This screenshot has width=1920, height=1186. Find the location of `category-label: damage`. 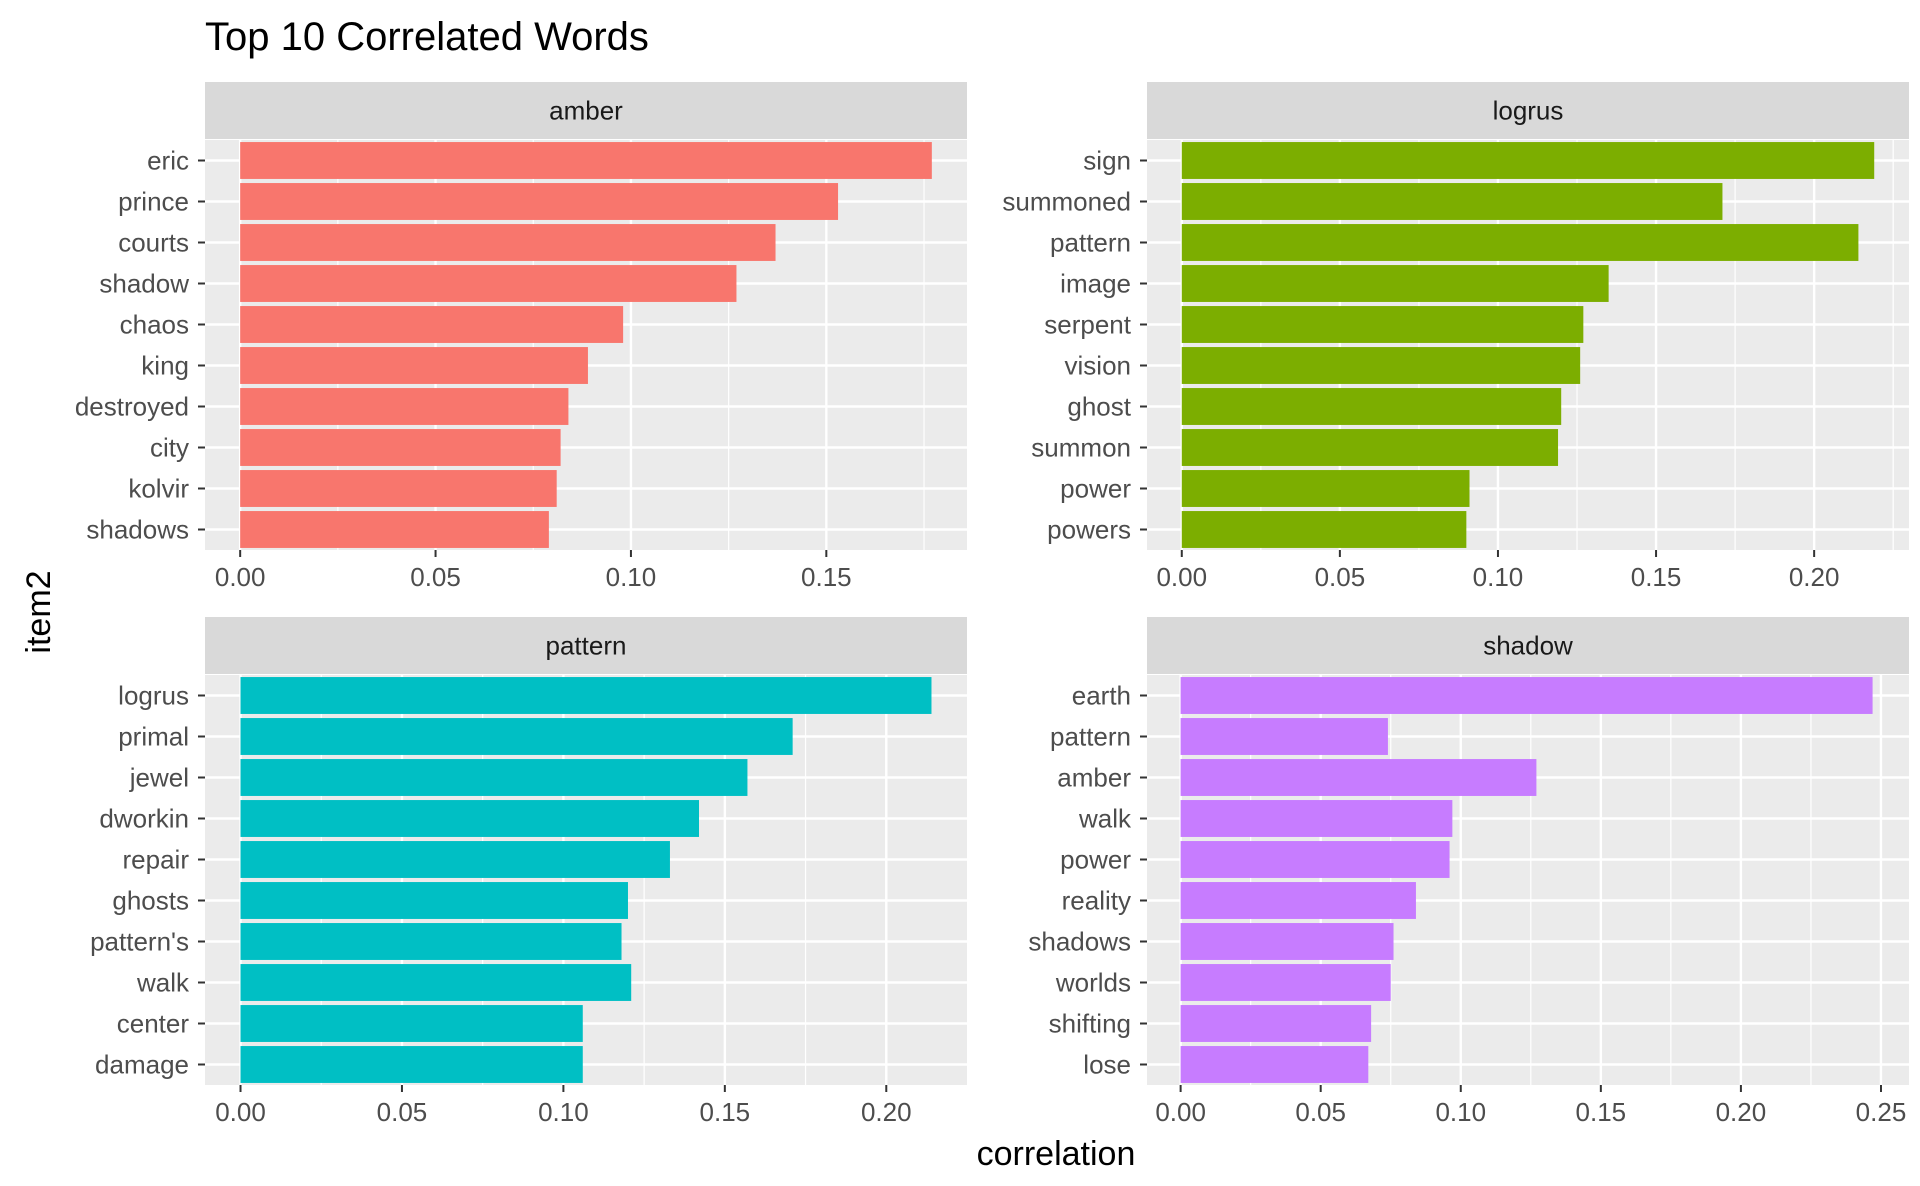

category-label: damage is located at coordinates (142, 1065).